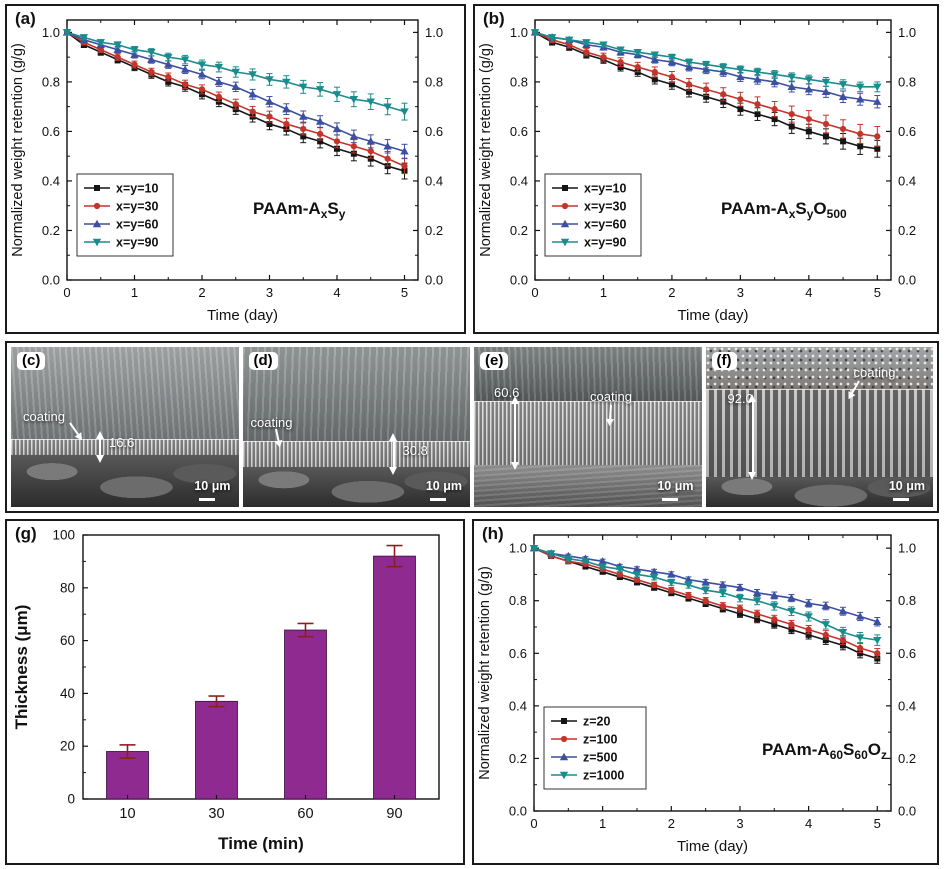 The height and width of the screenshot is (869, 945). Describe the element at coordinates (26, 533) in the screenshot. I see `panel-label-g: (g)` at that location.